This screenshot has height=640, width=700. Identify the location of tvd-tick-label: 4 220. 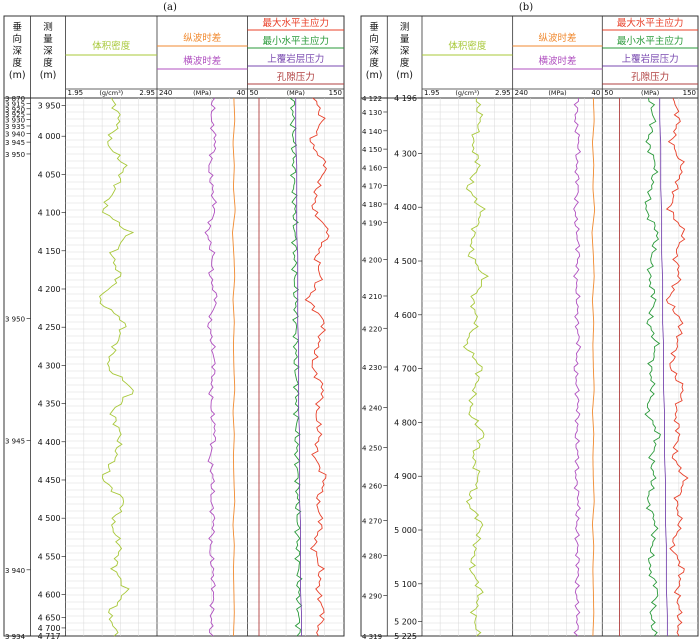
(372, 329).